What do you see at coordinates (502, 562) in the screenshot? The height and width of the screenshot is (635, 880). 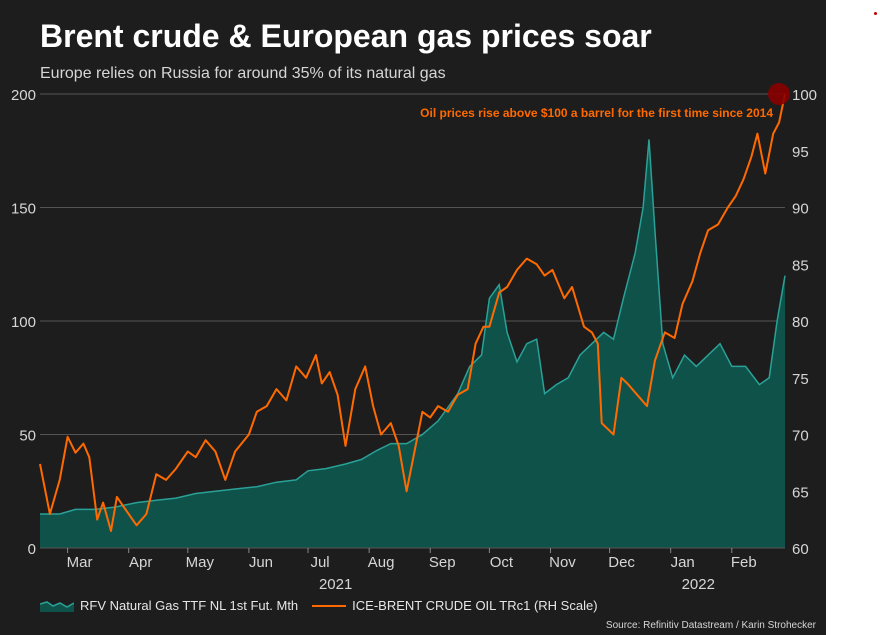 I see `month-label: Oct` at bounding box center [502, 562].